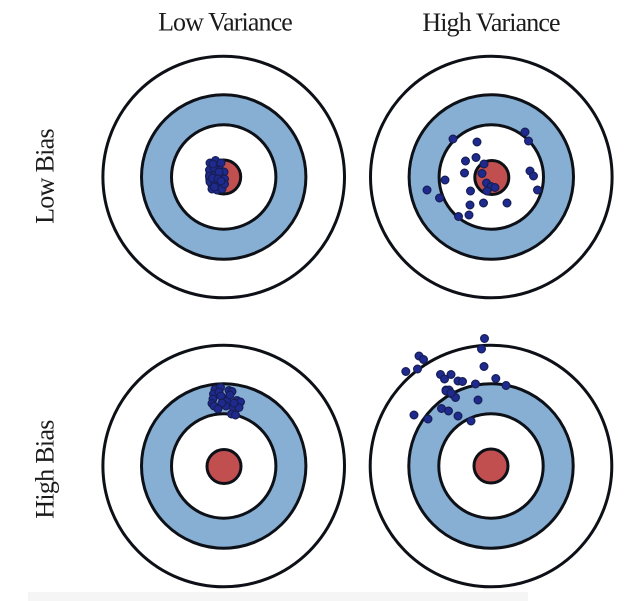 This screenshot has width=628, height=601. What do you see at coordinates (225, 22) in the screenshot?
I see `svg-text: Low Variance` at bounding box center [225, 22].